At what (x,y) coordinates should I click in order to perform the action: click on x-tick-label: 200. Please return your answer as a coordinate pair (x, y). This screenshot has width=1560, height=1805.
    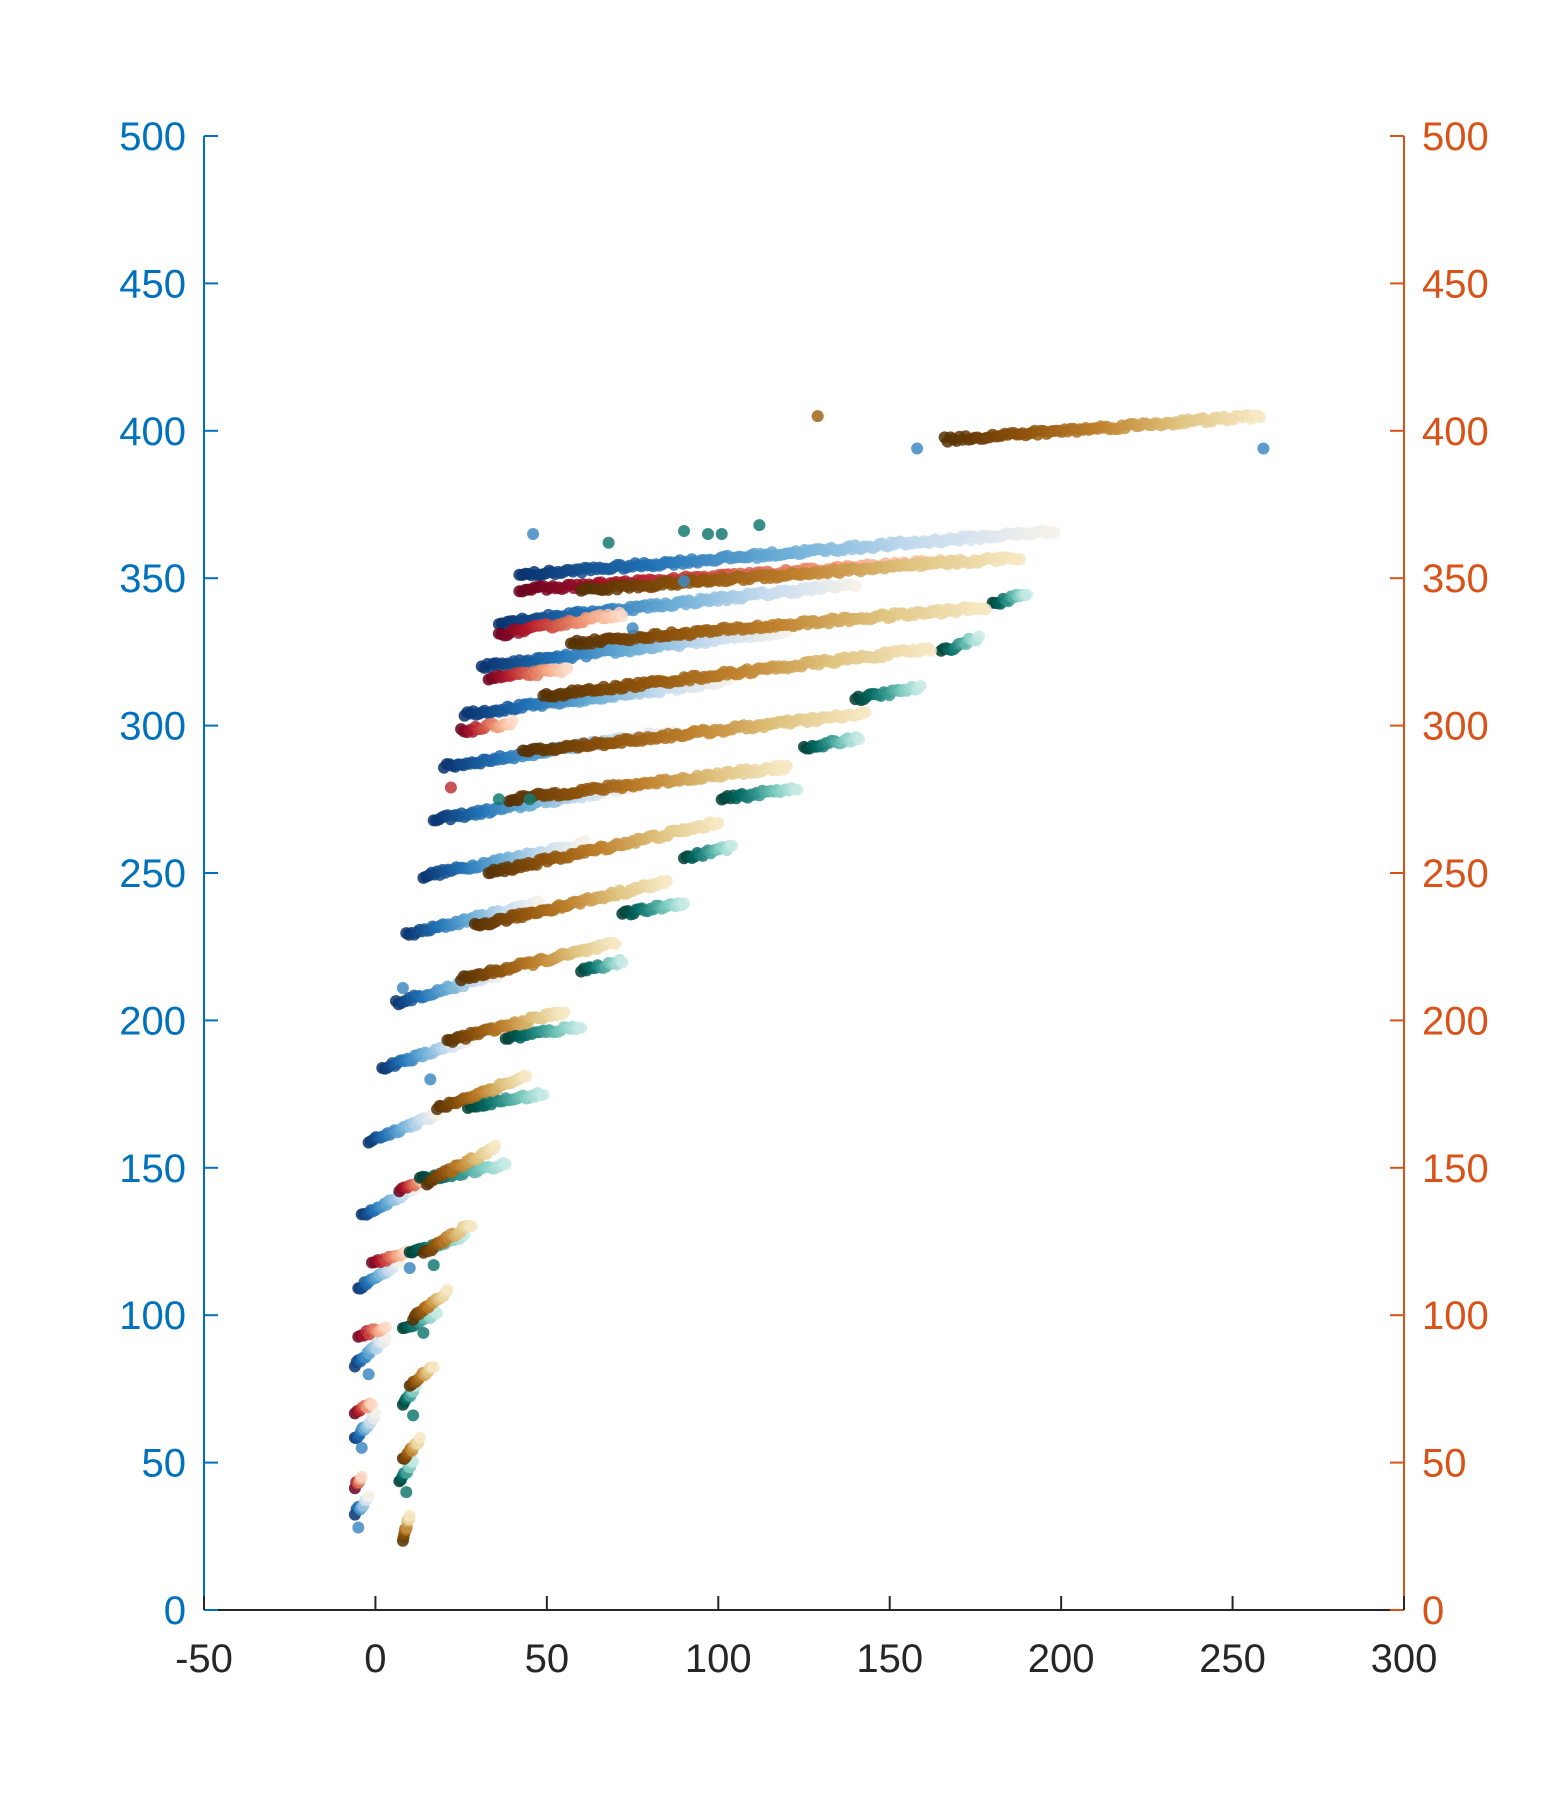
    Looking at the image, I should click on (1061, 1659).